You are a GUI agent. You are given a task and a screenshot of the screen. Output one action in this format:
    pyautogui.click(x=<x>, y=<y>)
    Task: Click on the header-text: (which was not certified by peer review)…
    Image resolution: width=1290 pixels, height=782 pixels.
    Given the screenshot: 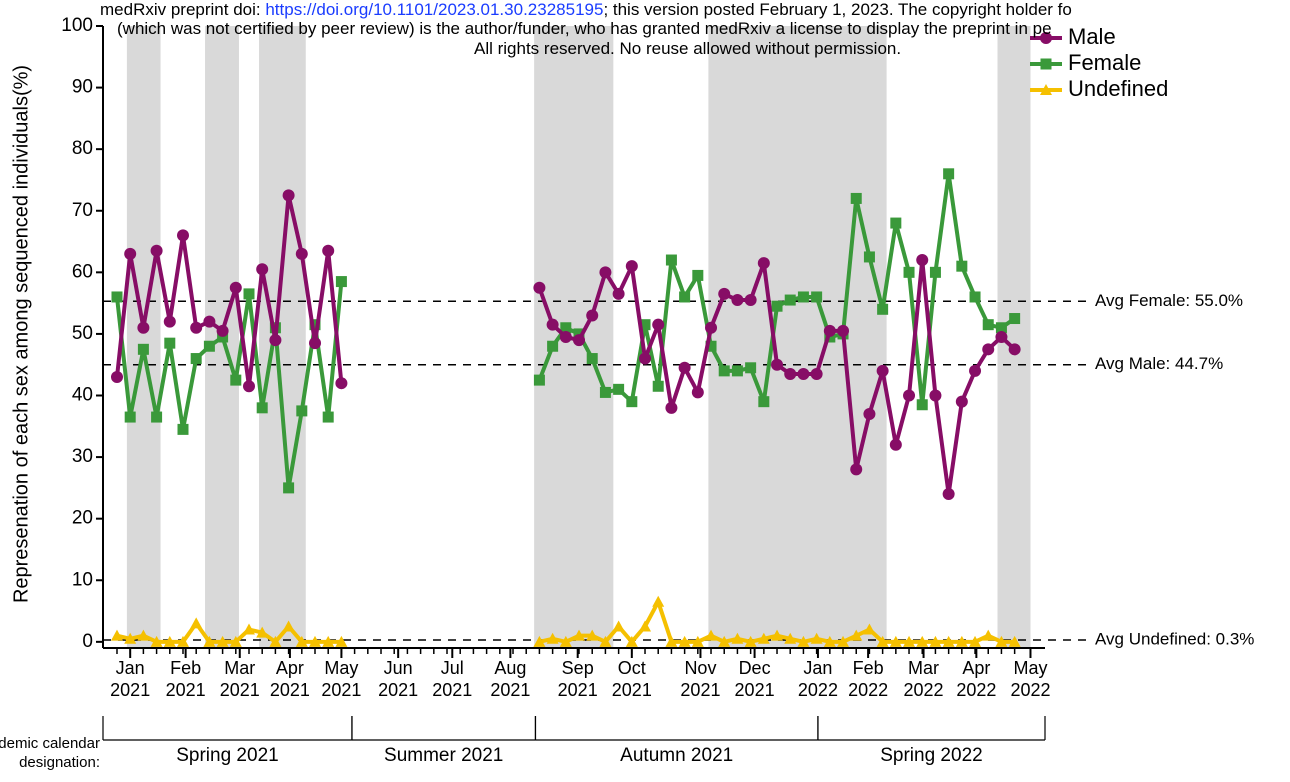 What is the action you would take?
    pyautogui.click(x=584, y=28)
    